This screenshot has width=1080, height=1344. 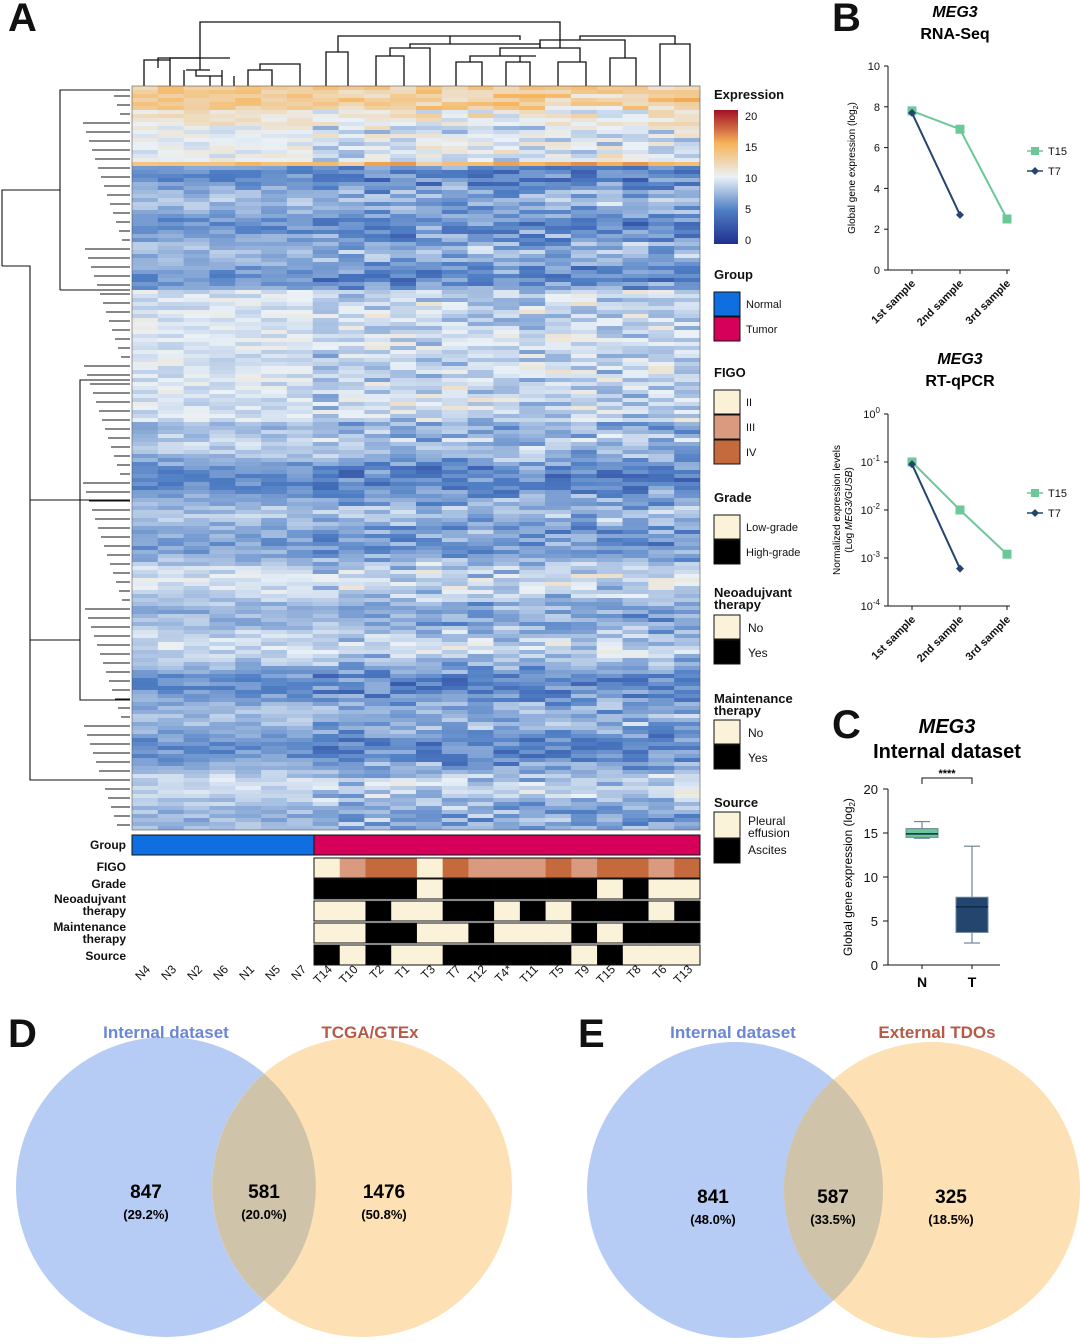 What do you see at coordinates (455, 955) in the screenshot?
I see `source-cell` at bounding box center [455, 955].